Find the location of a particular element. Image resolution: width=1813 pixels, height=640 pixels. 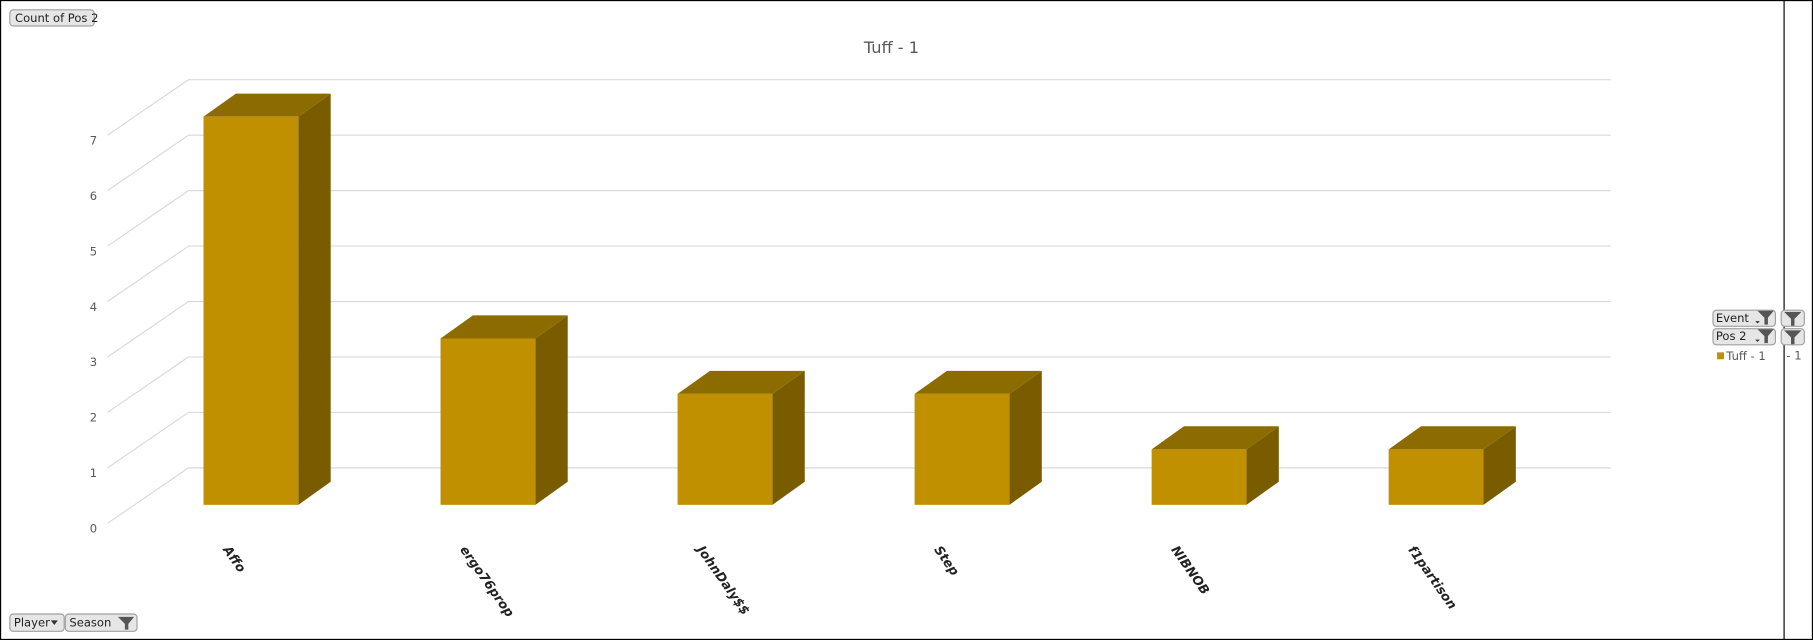

chart-title: Tuff - 1 is located at coordinates (891, 47).